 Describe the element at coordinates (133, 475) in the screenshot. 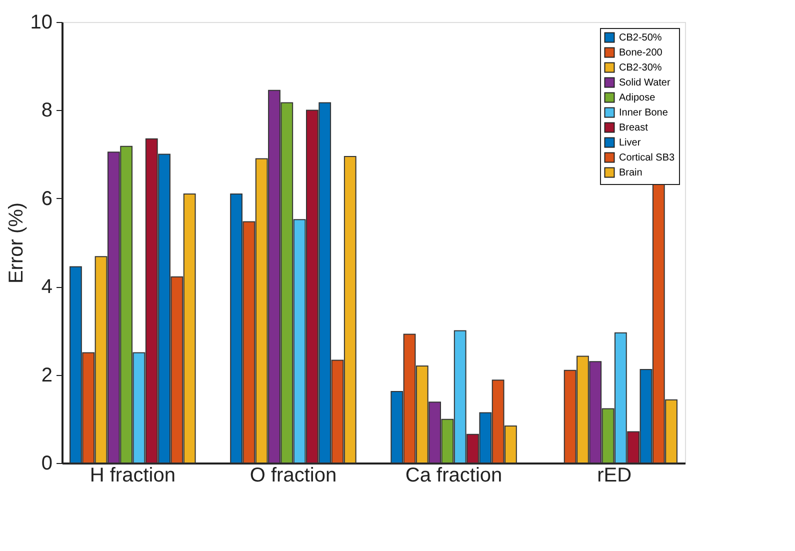

I see `x-tick-label: H fraction` at that location.